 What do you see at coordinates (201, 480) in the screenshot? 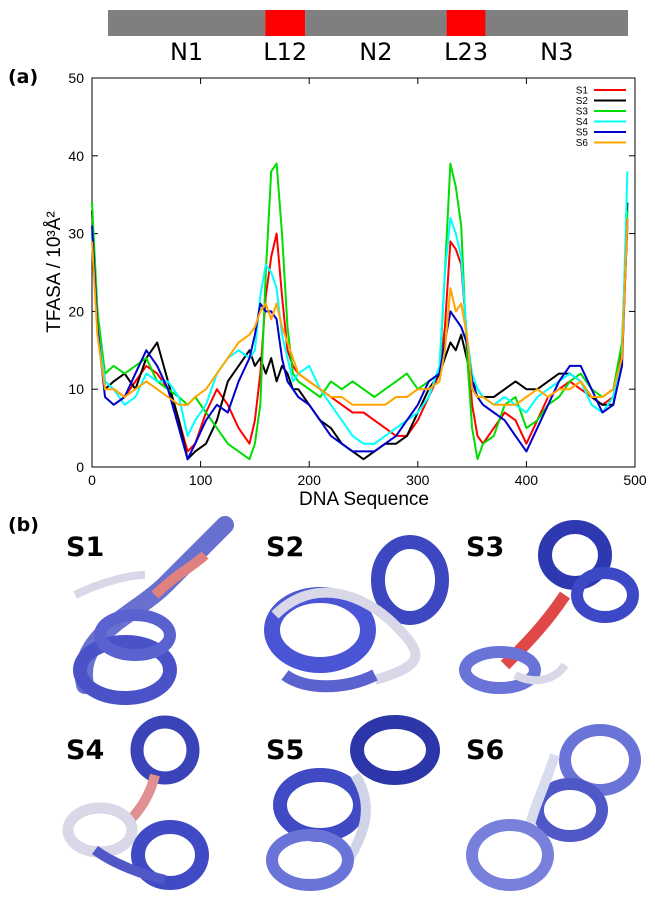
I see `x-tick-label: 100` at bounding box center [201, 480].